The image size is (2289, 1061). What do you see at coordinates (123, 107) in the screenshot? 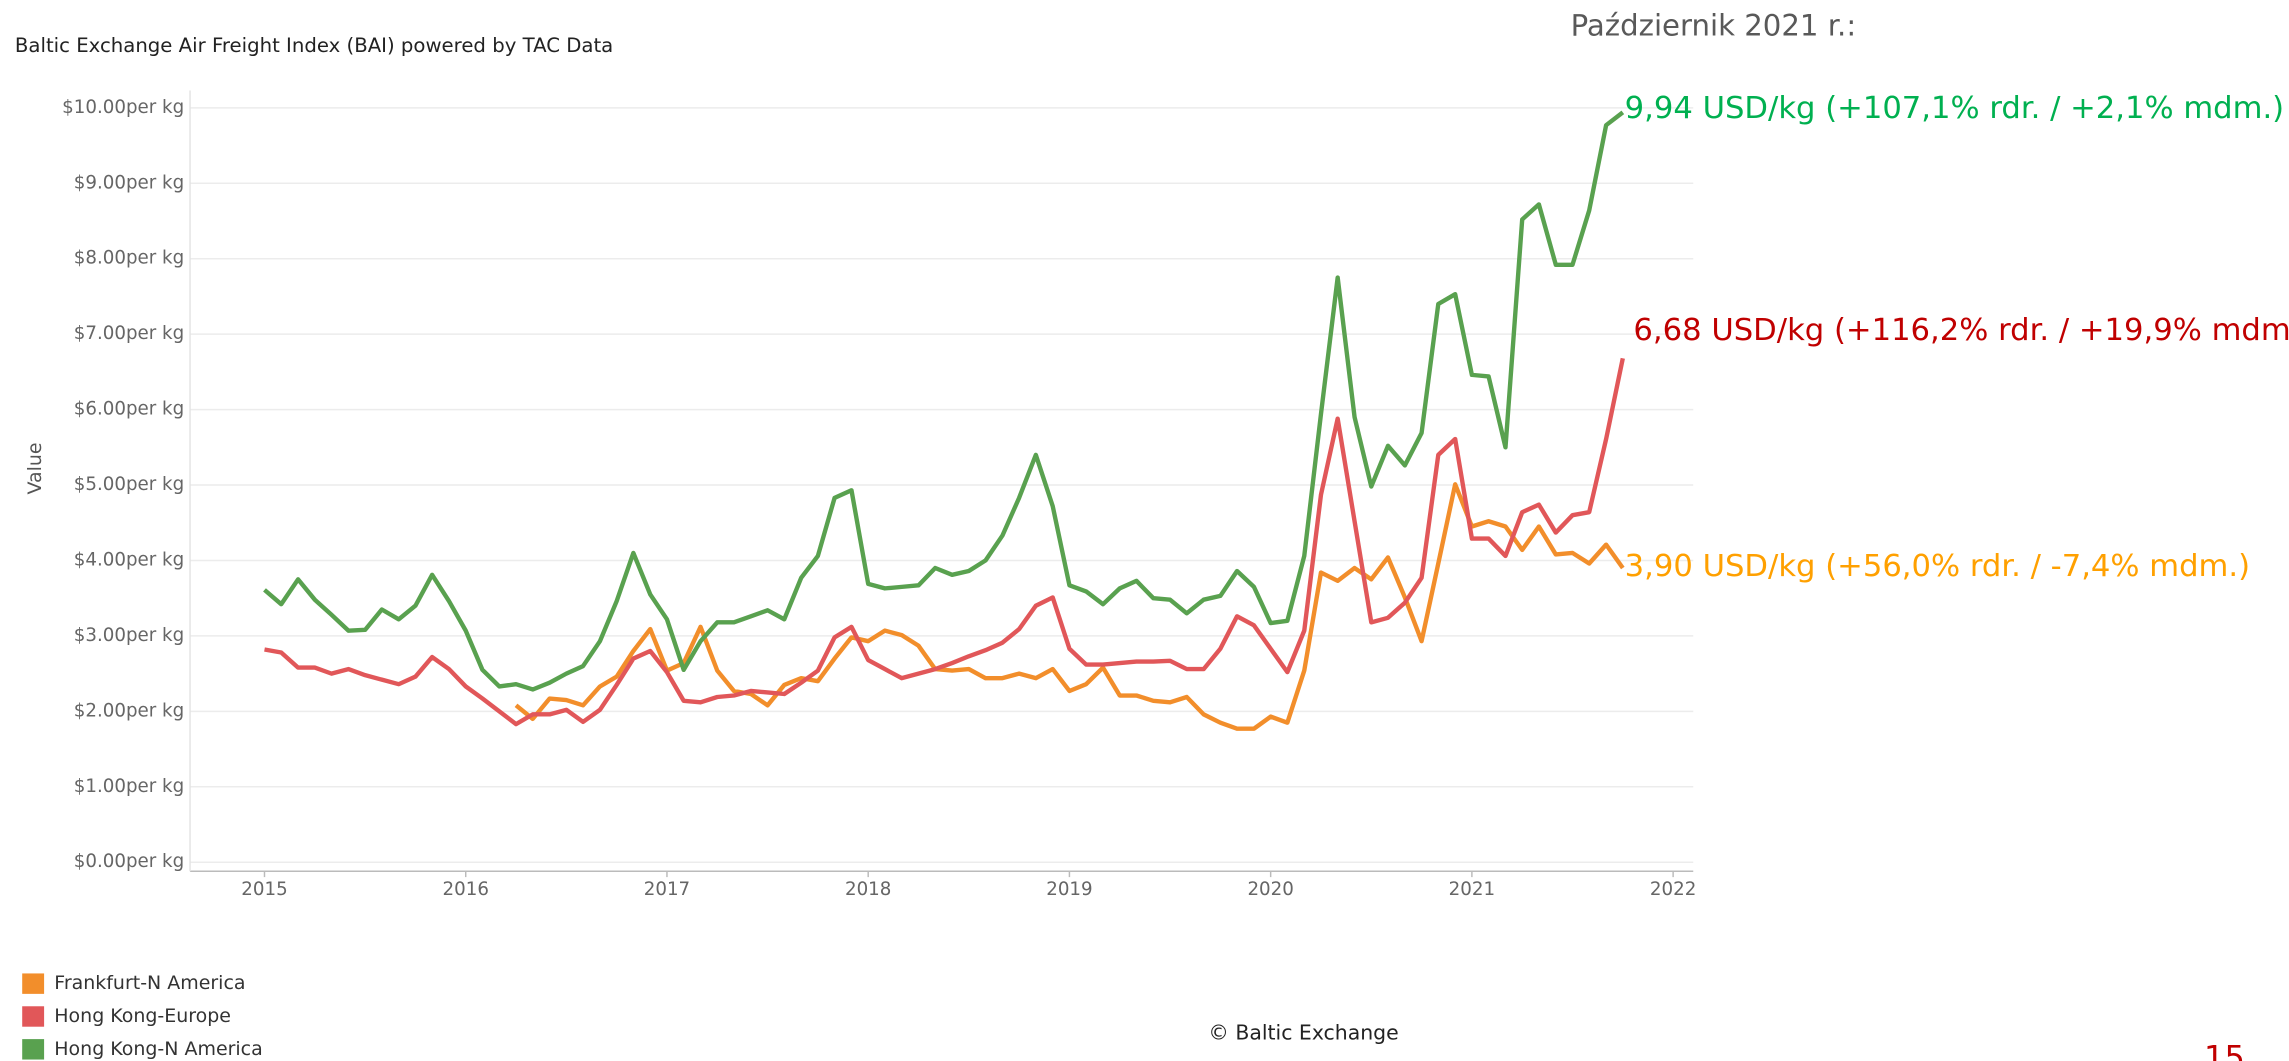
I see `y-tick-label: $10.00per kg` at bounding box center [123, 107].